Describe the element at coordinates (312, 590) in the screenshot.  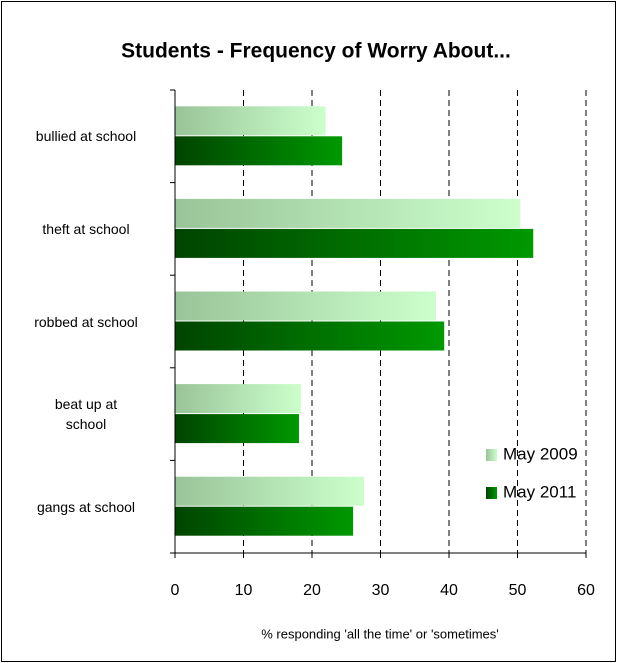
I see `x-tick-label: 20` at that location.